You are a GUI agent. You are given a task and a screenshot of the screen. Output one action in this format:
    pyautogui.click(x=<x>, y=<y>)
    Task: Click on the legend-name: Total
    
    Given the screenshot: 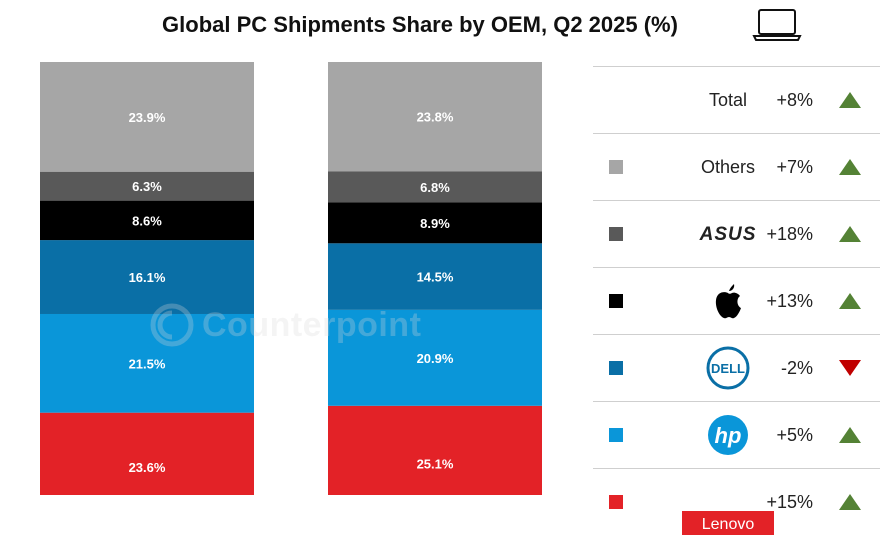 What is the action you would take?
    pyautogui.click(x=728, y=100)
    